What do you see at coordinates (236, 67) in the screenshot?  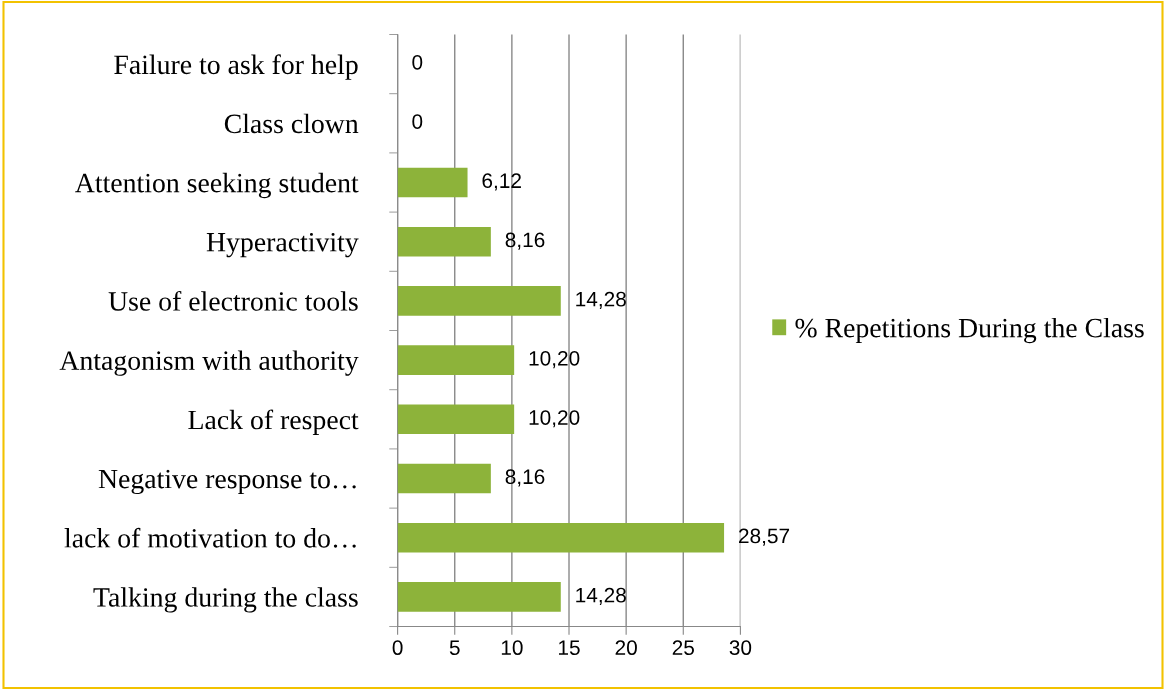 I see `y-tick-label: Failure to ask for help` at bounding box center [236, 67].